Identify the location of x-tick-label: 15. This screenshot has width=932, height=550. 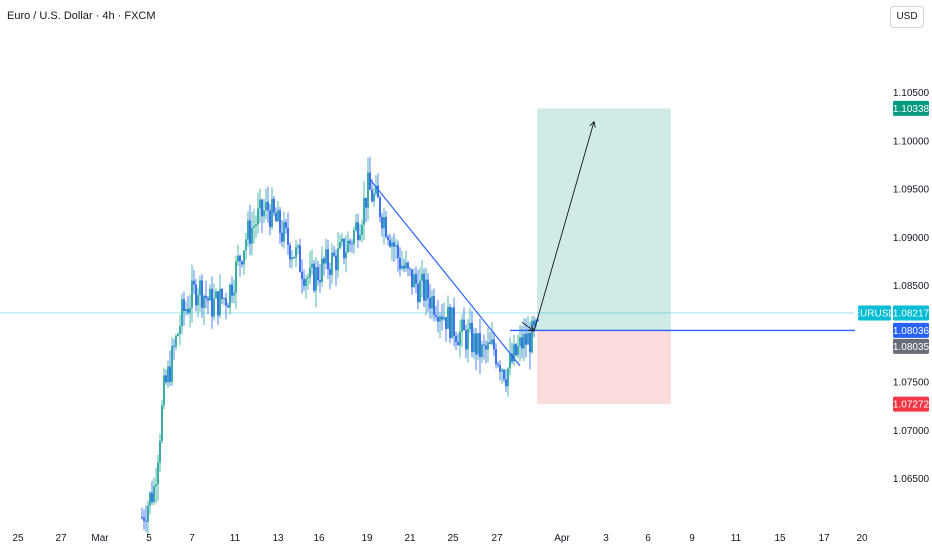
(780, 538).